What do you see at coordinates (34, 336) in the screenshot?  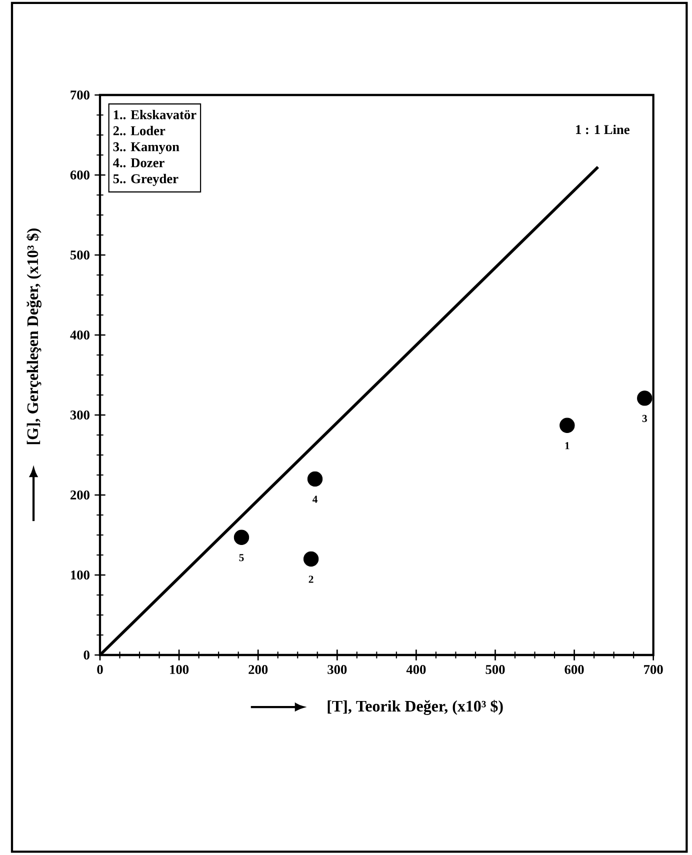 I see `y-axis-title: [G], Gerçekleşen Değer, (x10³ $)` at bounding box center [34, 336].